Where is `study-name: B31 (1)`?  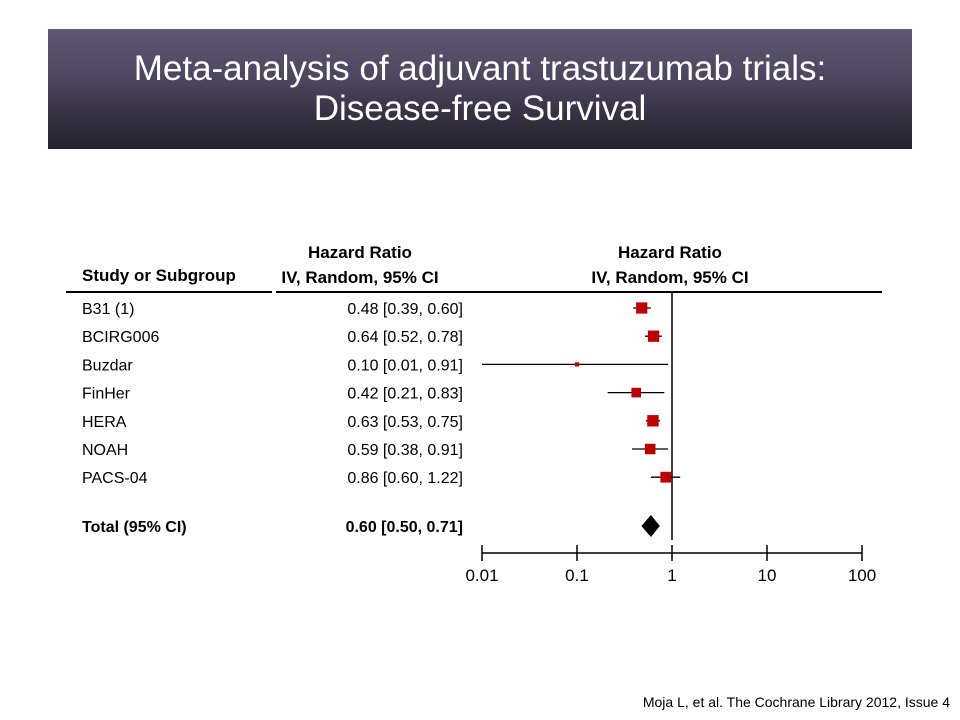
study-name: B31 (1) is located at coordinates (108, 309).